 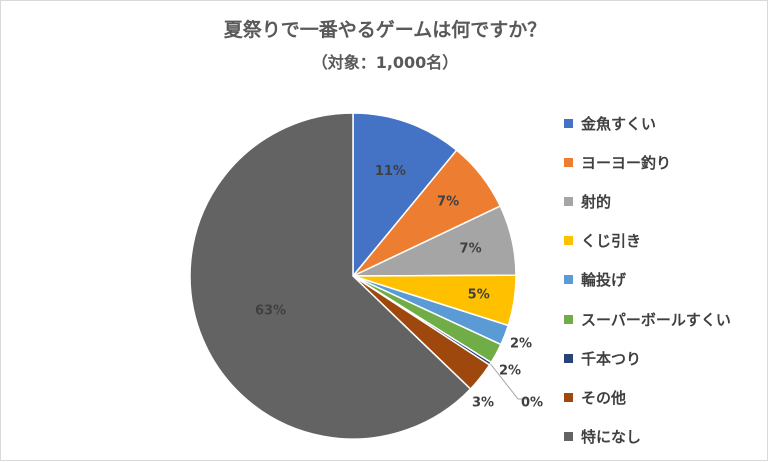 I want to click on data-label: 5%, so click(x=479, y=295).